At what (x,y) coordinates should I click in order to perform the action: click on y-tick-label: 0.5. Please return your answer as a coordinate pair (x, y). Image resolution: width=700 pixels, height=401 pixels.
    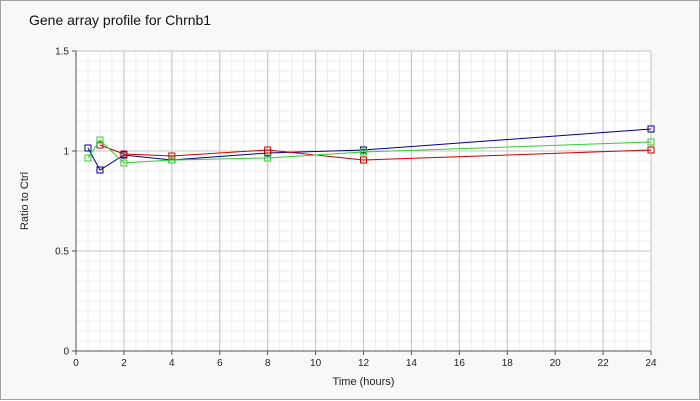
    Looking at the image, I should click on (62, 252).